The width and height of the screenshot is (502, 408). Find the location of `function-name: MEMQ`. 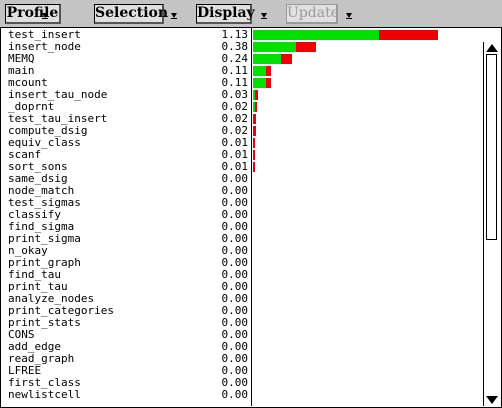

function-name: MEMQ is located at coordinates (21, 58).